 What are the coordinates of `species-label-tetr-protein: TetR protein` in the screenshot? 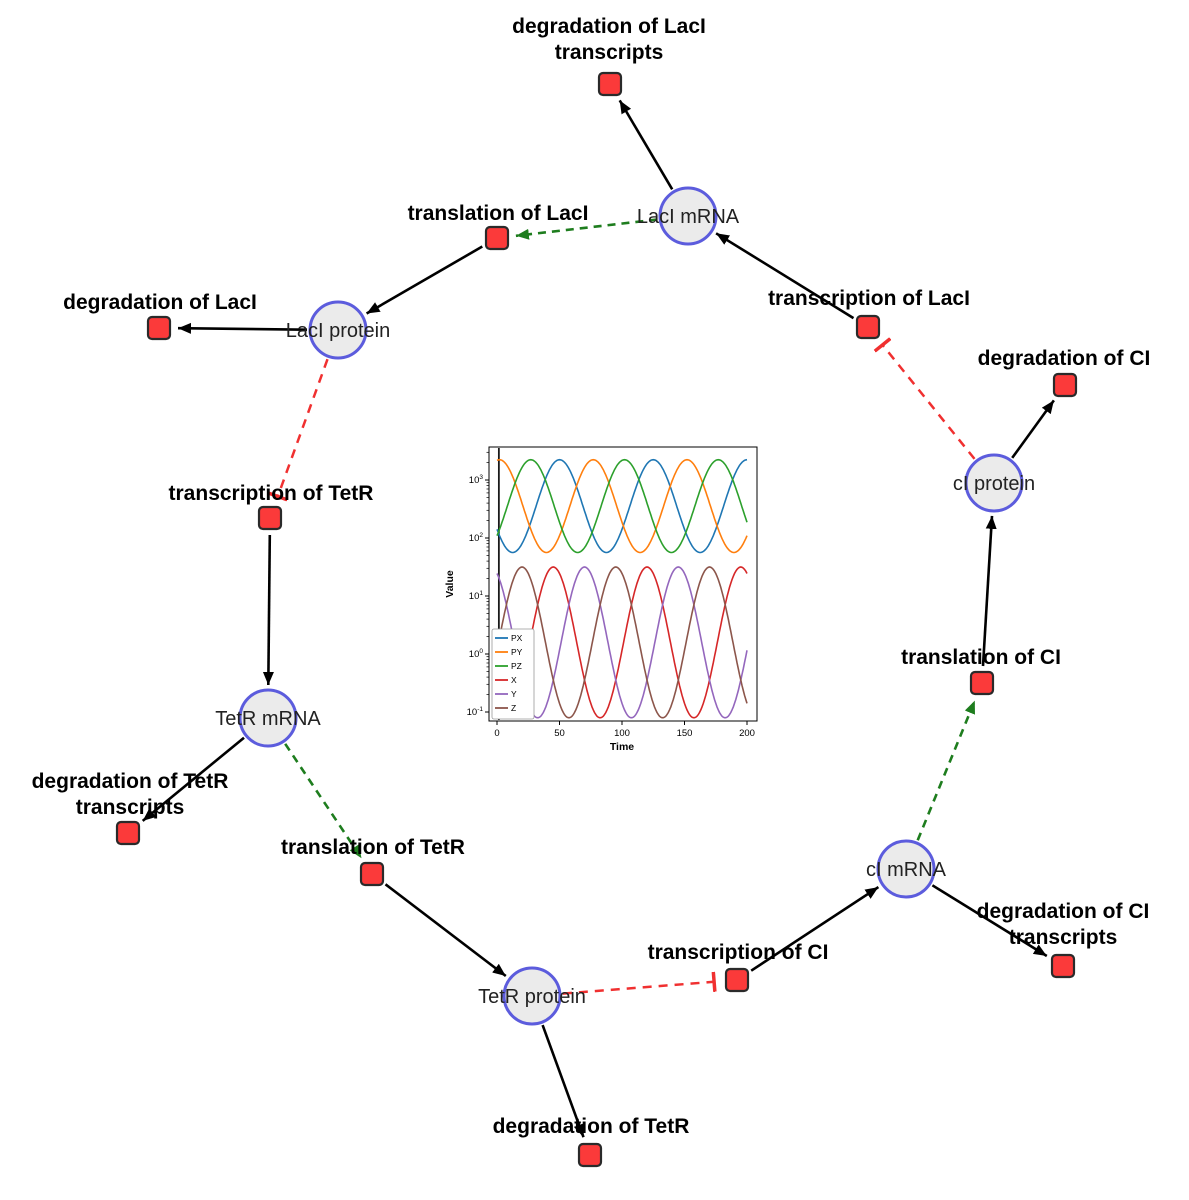 It's located at (532, 997).